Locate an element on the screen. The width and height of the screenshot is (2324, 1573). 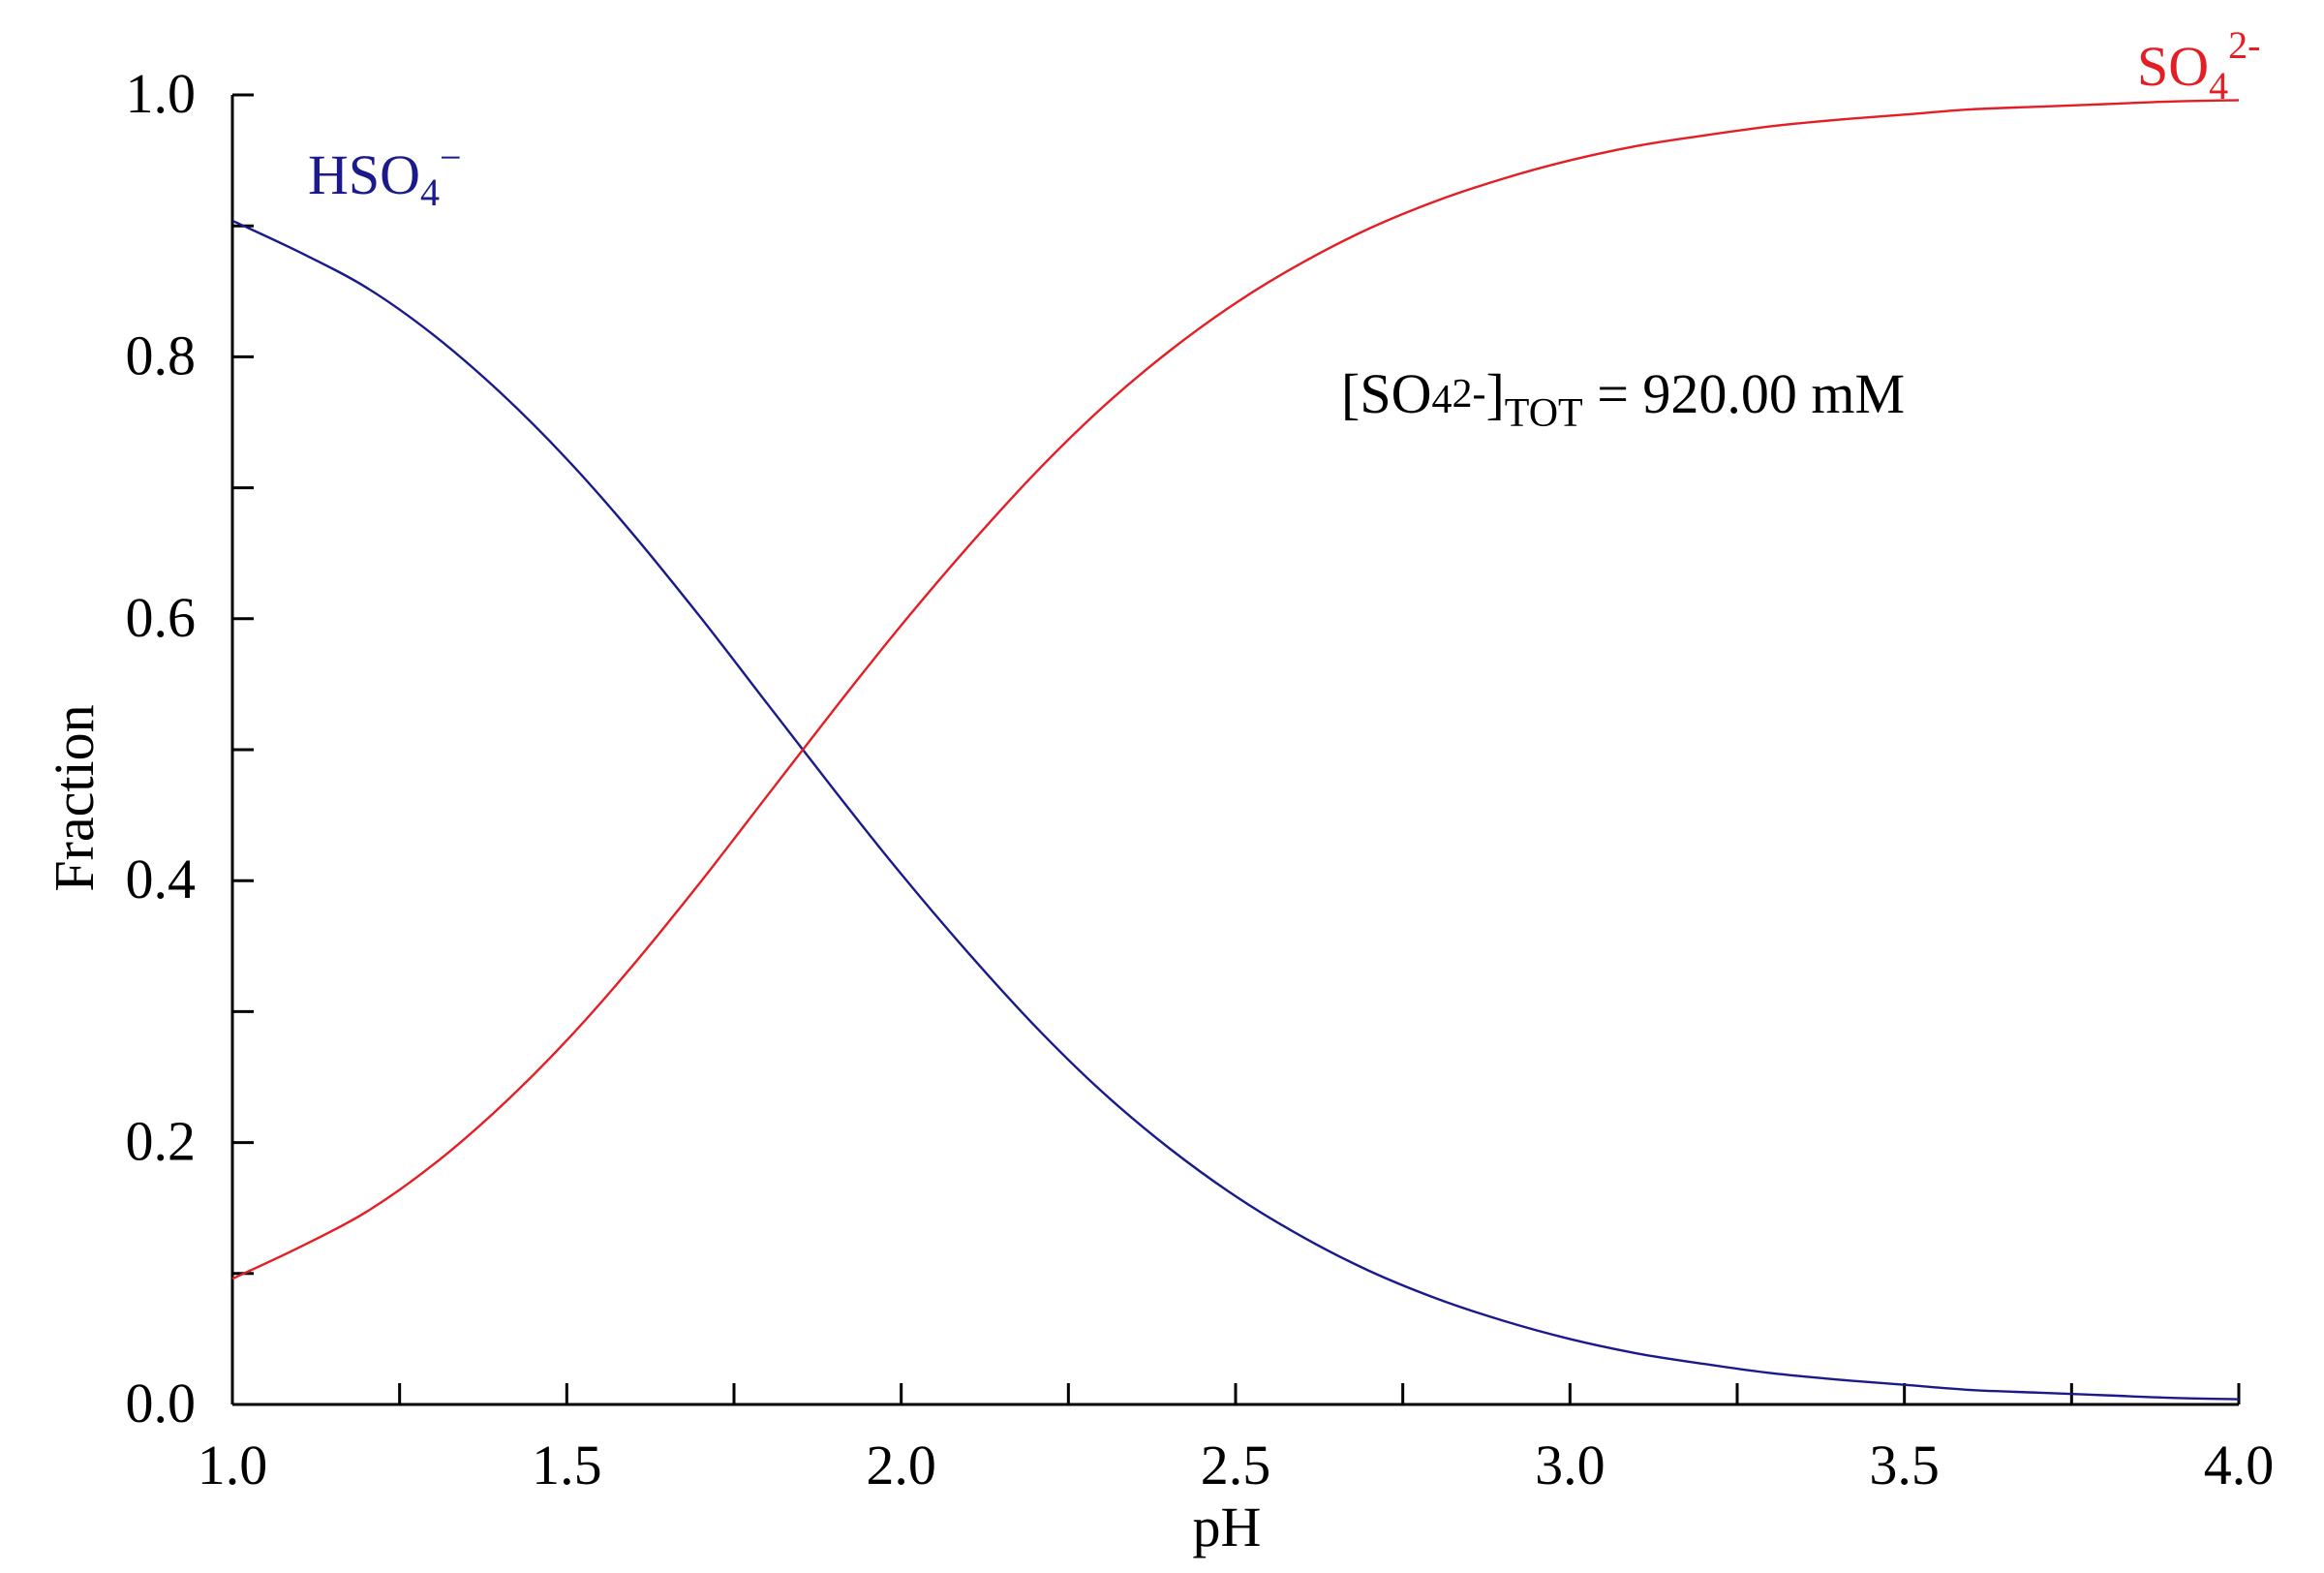
x-tick-label: 2.0 is located at coordinates (901, 1465).